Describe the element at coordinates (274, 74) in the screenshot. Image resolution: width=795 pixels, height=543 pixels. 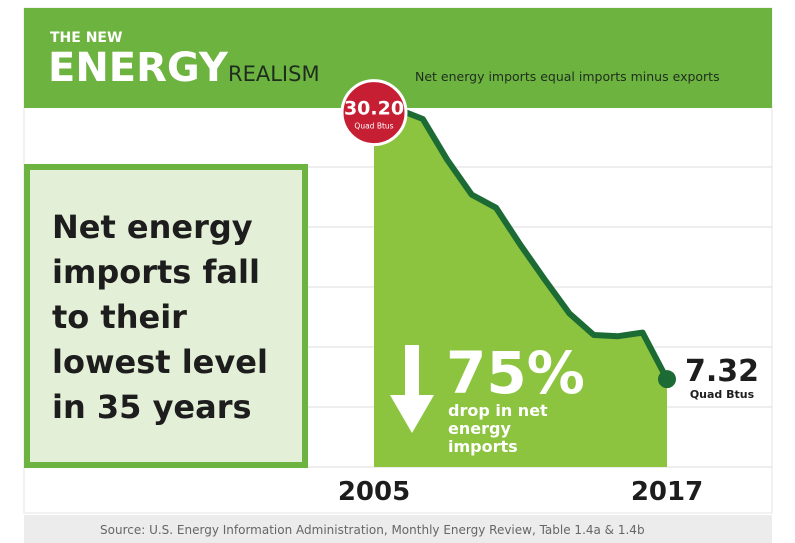
I see `title-suffix: REALISM` at that location.